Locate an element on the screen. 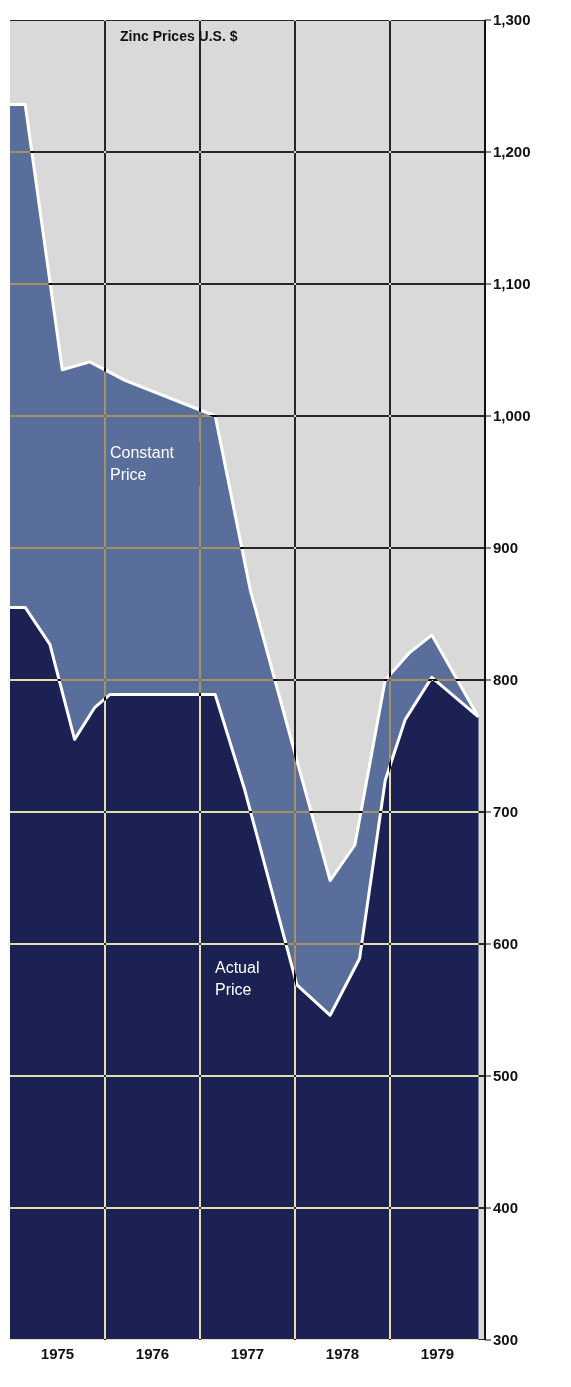  y-tick-label: 1,200 is located at coordinates (512, 152).